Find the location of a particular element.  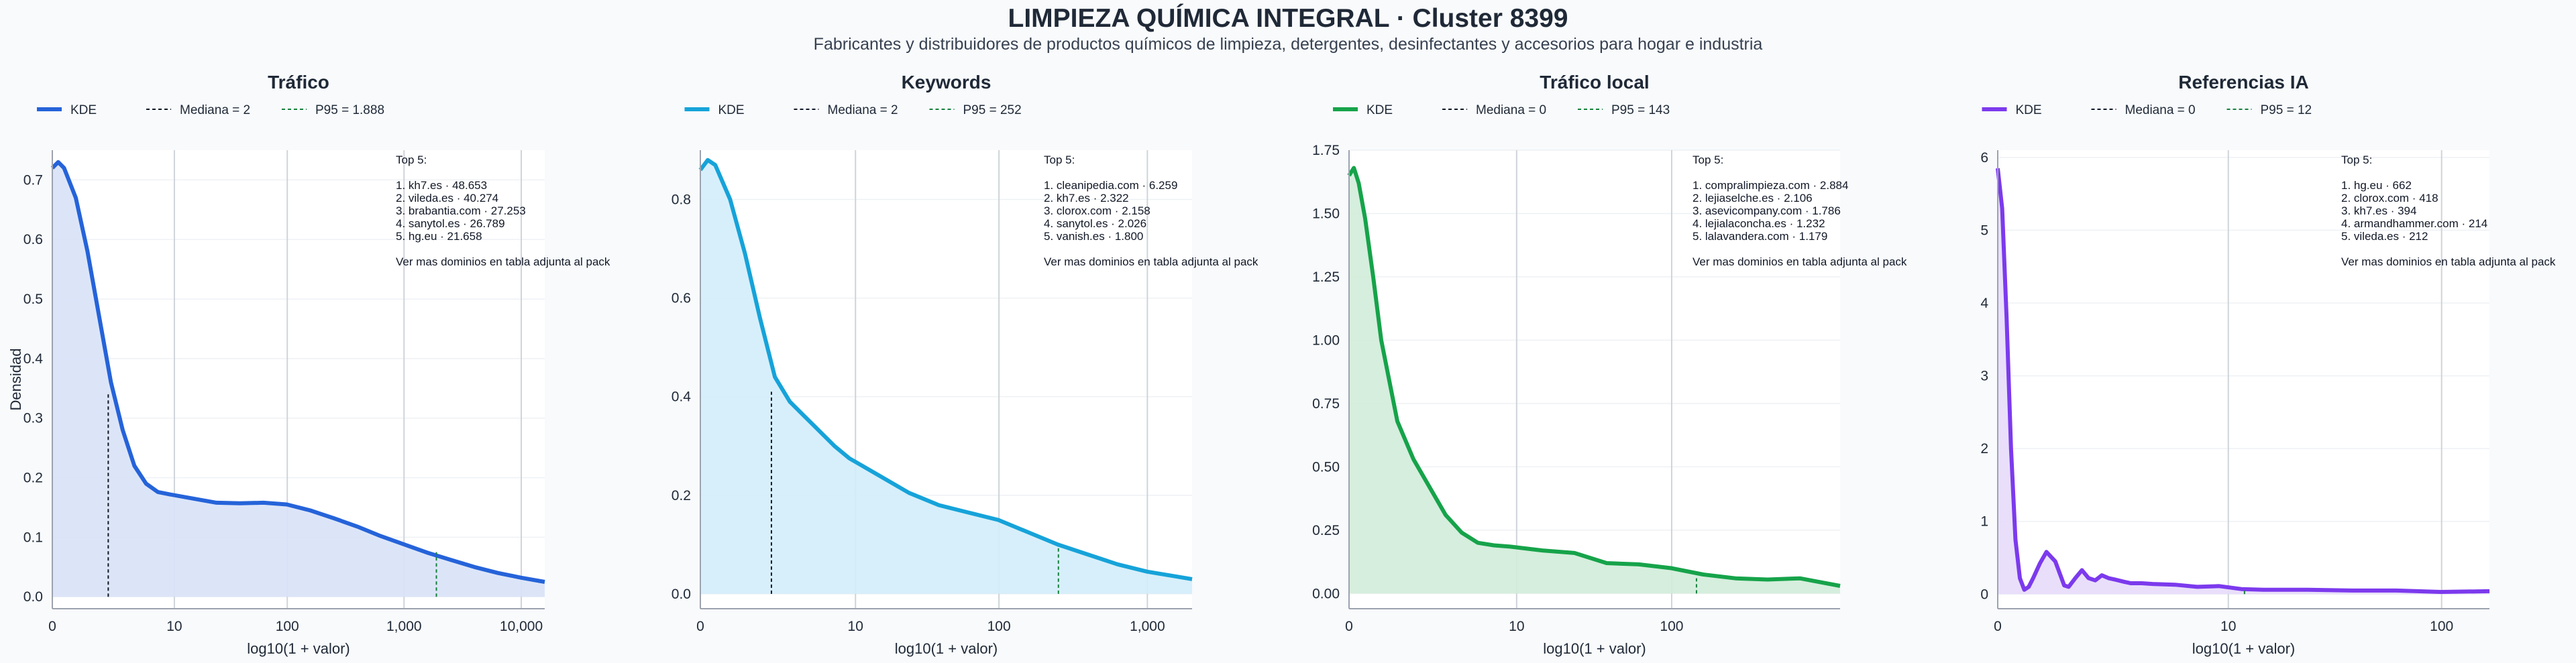

legend-label-p95: P95 = 1.888 is located at coordinates (349, 110).